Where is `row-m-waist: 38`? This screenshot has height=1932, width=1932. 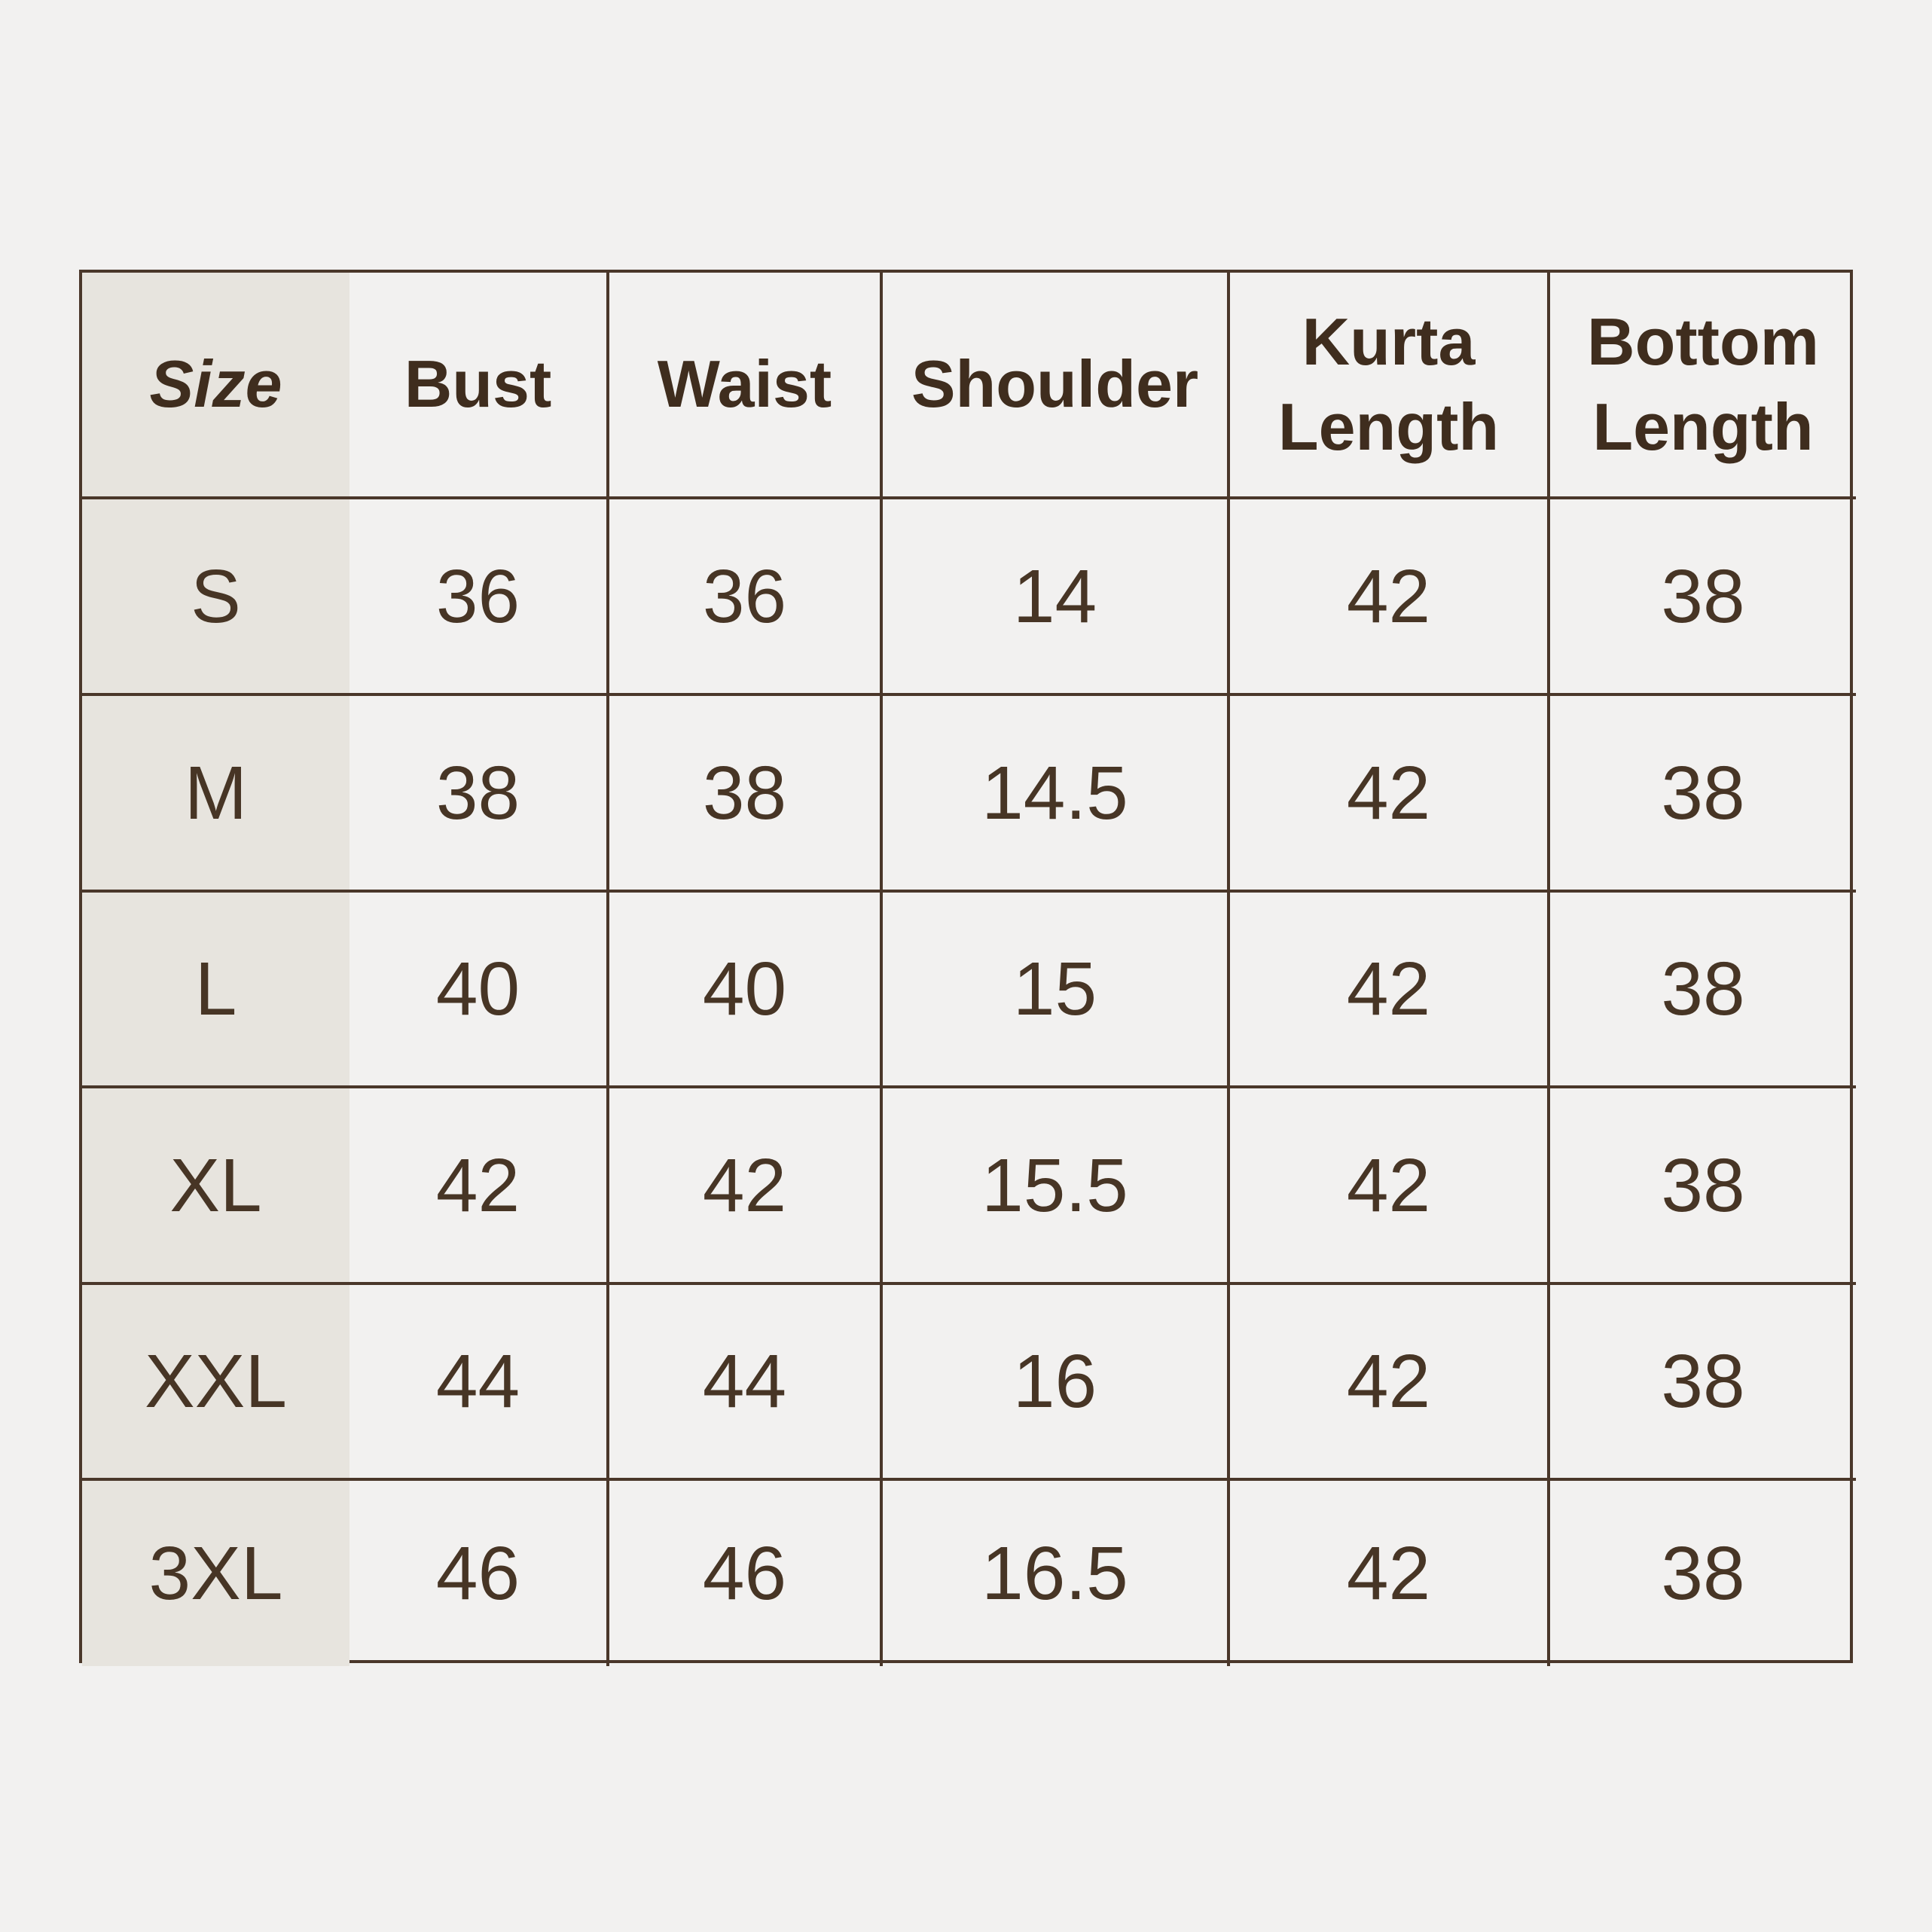 row-m-waist: 38 is located at coordinates (746, 795).